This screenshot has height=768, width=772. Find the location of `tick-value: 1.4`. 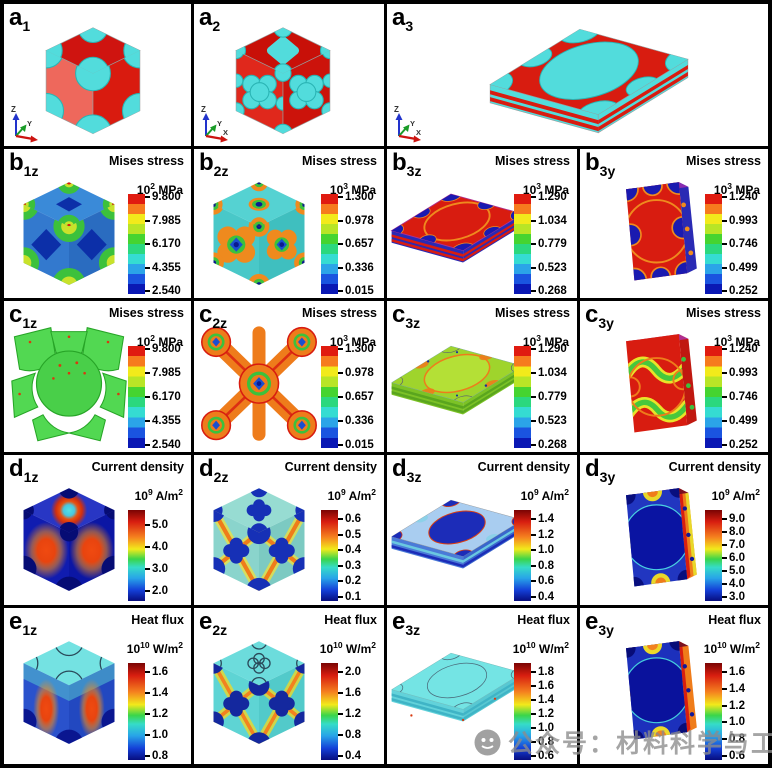

tick-value: 1.4 is located at coordinates (737, 688).